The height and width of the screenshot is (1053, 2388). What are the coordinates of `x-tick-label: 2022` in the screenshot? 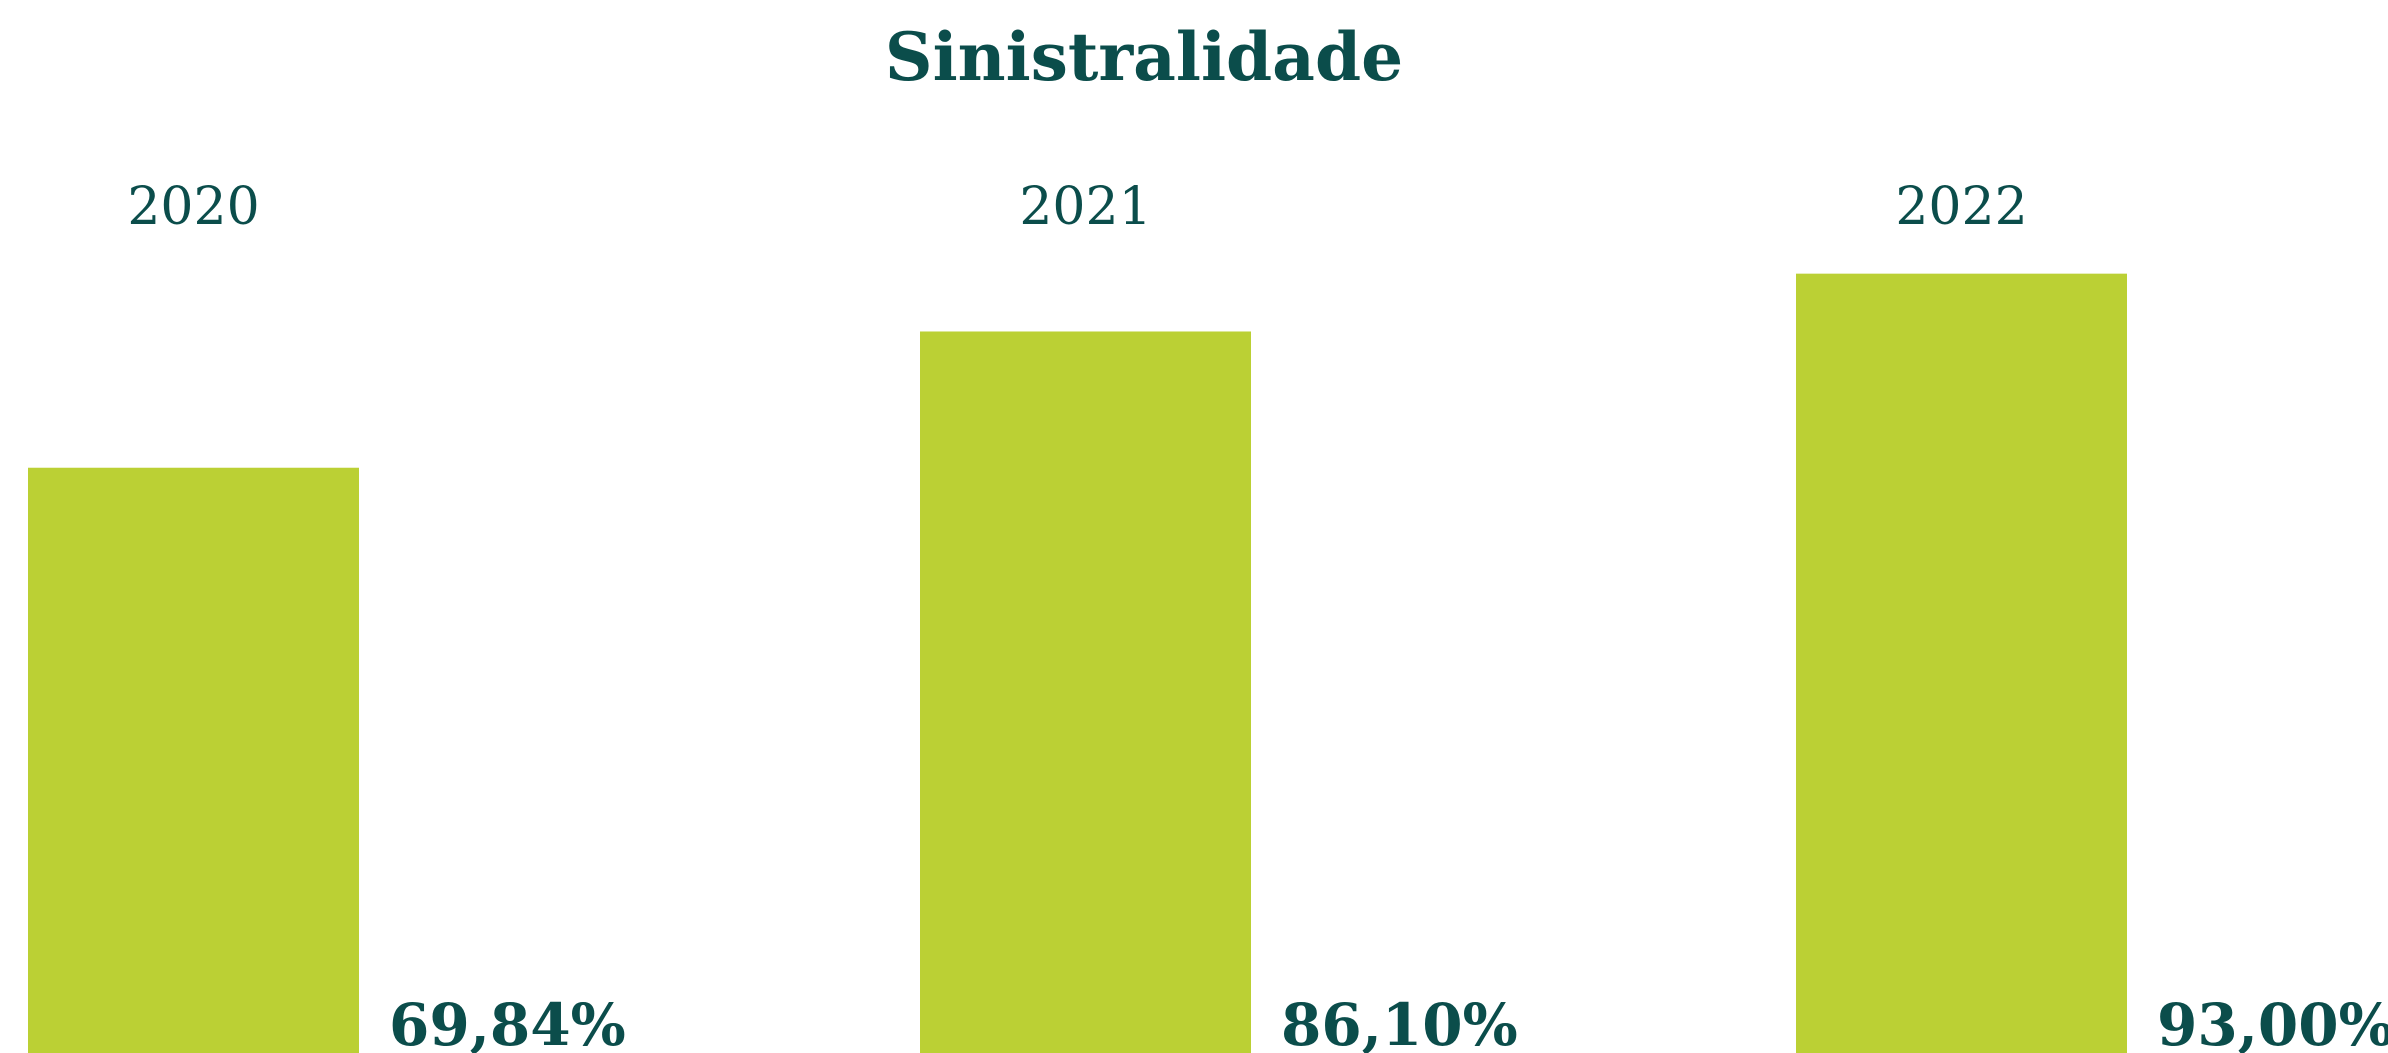 It's located at (1961, 207).